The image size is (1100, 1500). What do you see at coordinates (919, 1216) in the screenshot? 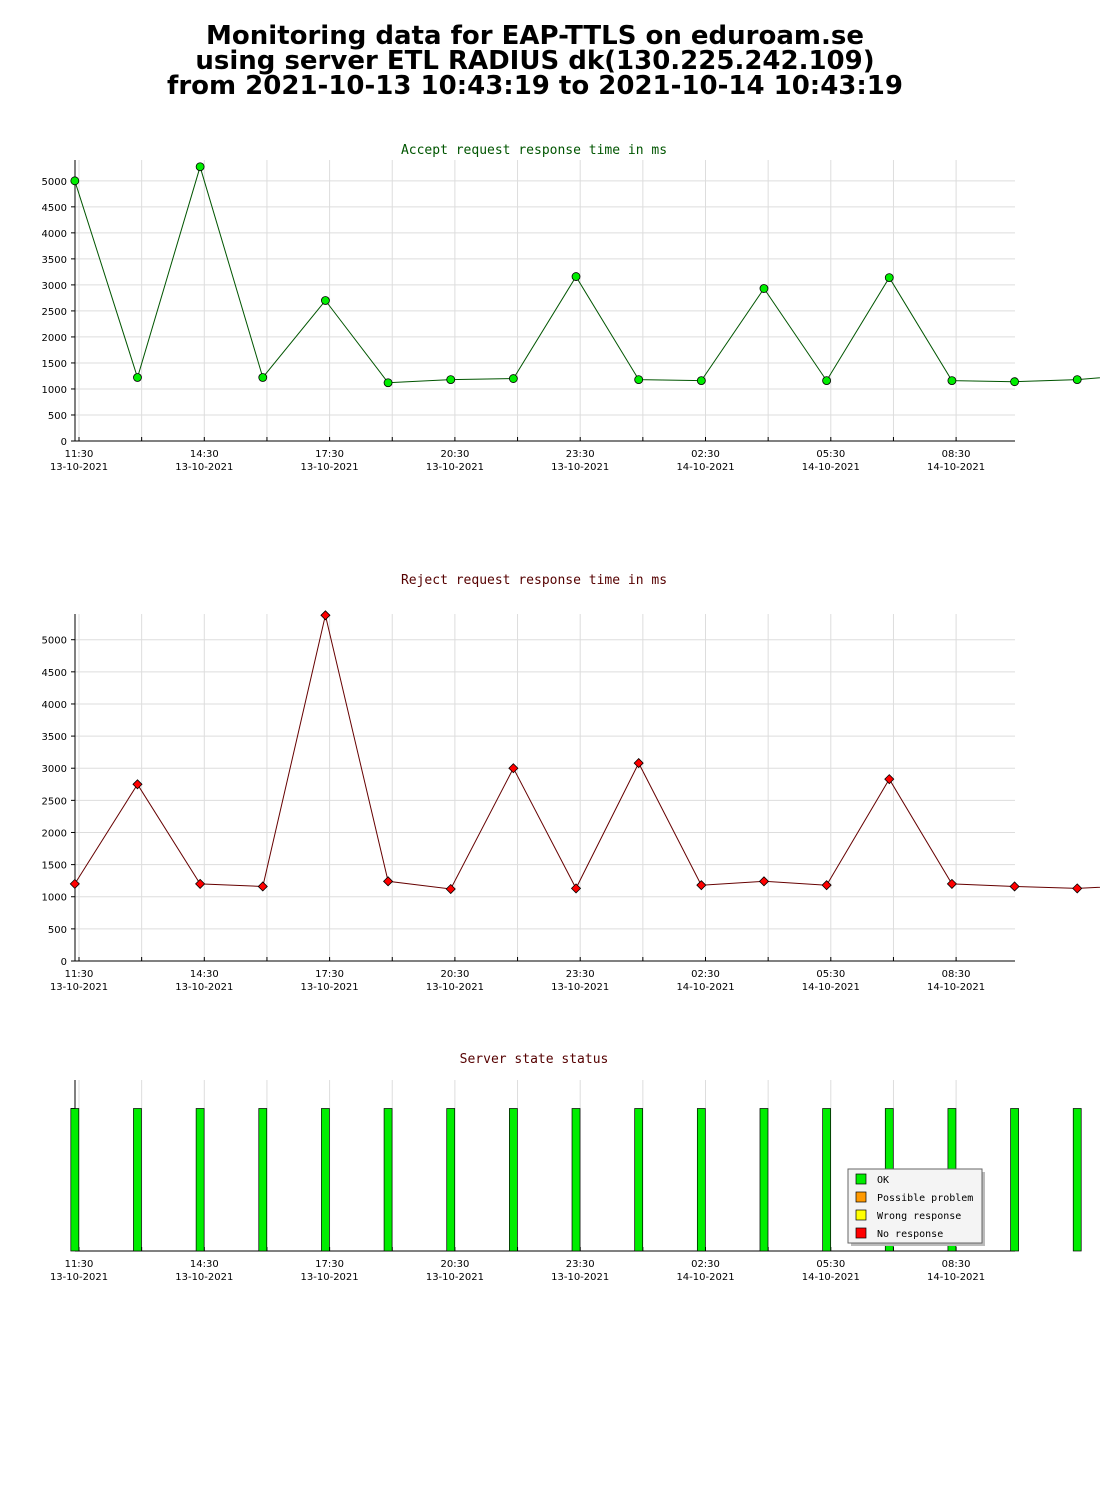
I see `legend-label: Wrong response` at bounding box center [919, 1216].